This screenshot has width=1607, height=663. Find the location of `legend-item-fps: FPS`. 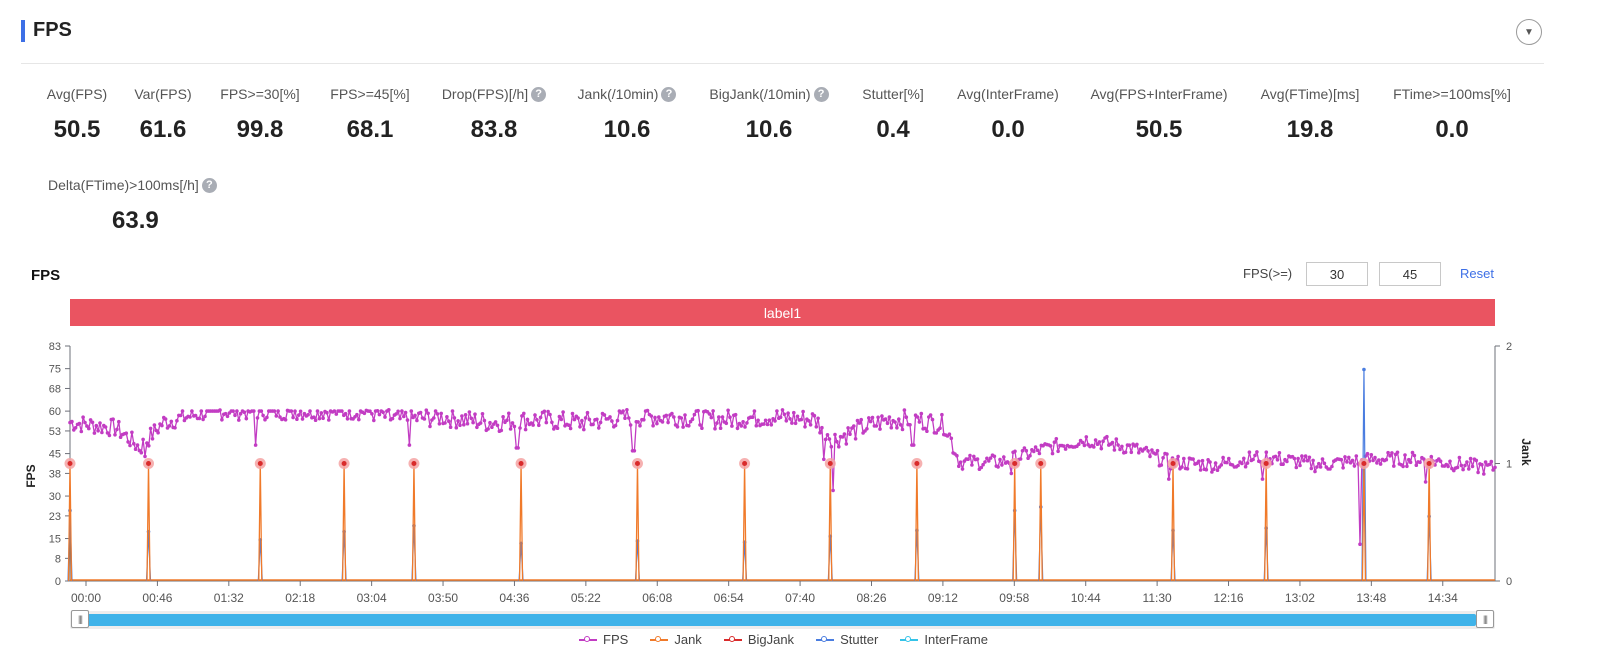

legend-item-fps: FPS is located at coordinates (603, 639).